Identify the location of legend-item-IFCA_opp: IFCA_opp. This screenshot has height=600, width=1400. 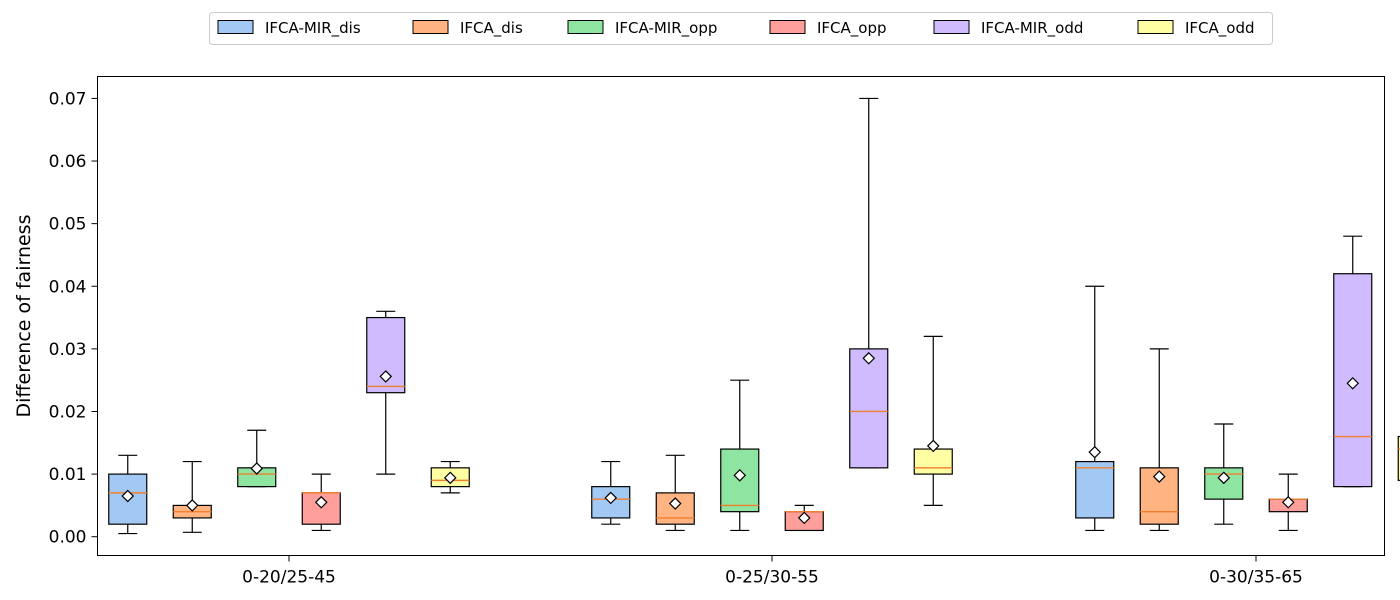
(828, 28).